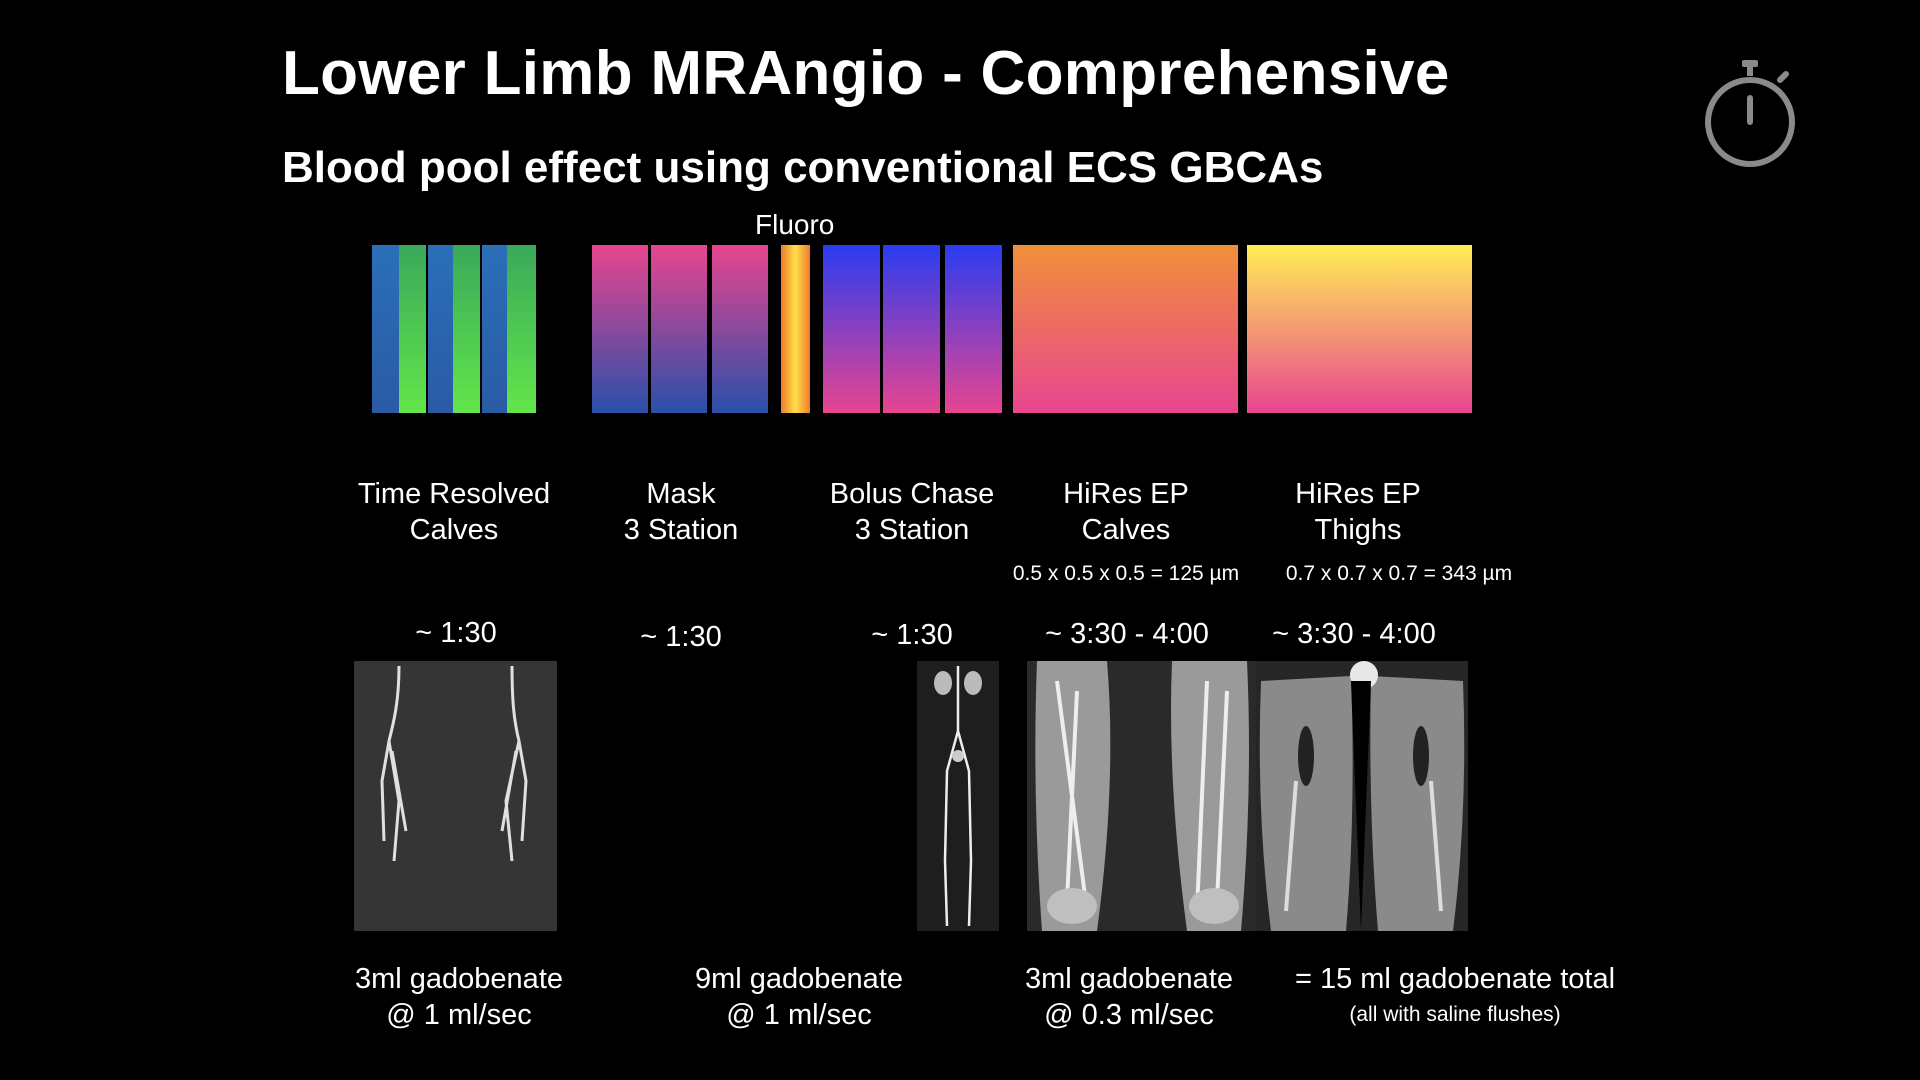 The image size is (1920, 1080). I want to click on hires-calves-bar, so click(1125, 329).